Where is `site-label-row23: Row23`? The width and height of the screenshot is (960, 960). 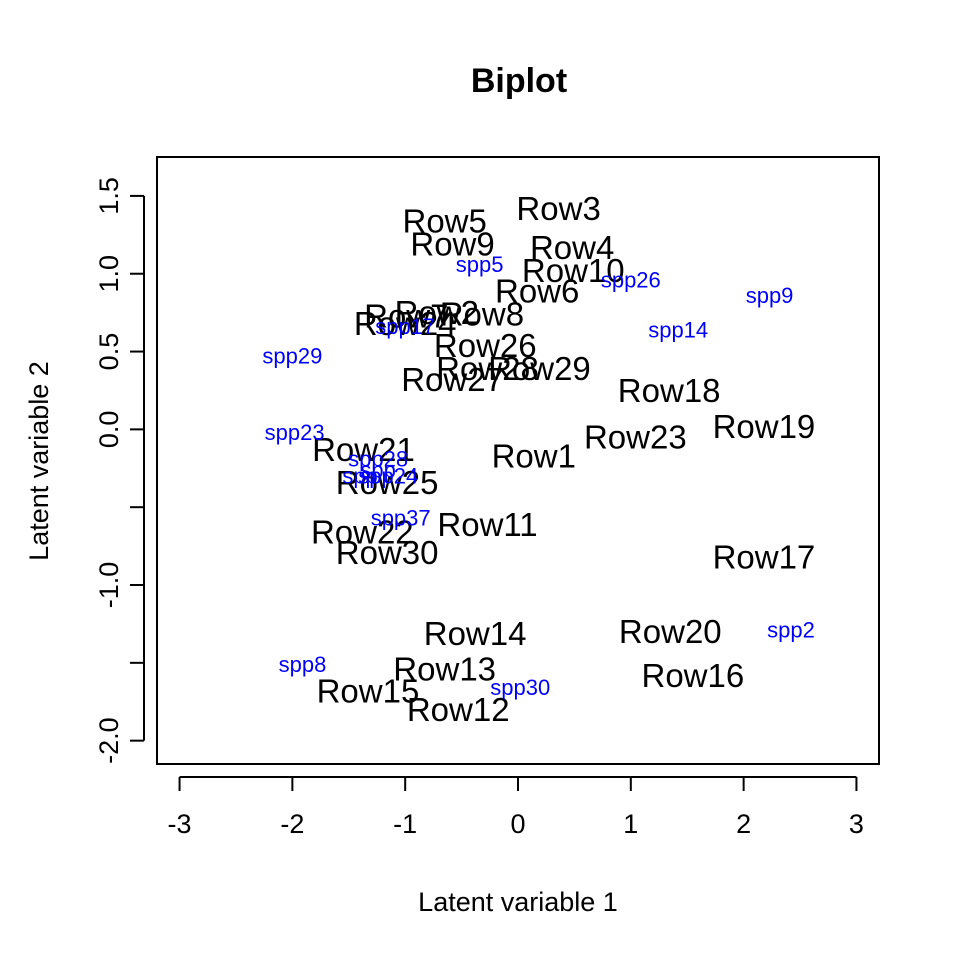 site-label-row23: Row23 is located at coordinates (635, 437).